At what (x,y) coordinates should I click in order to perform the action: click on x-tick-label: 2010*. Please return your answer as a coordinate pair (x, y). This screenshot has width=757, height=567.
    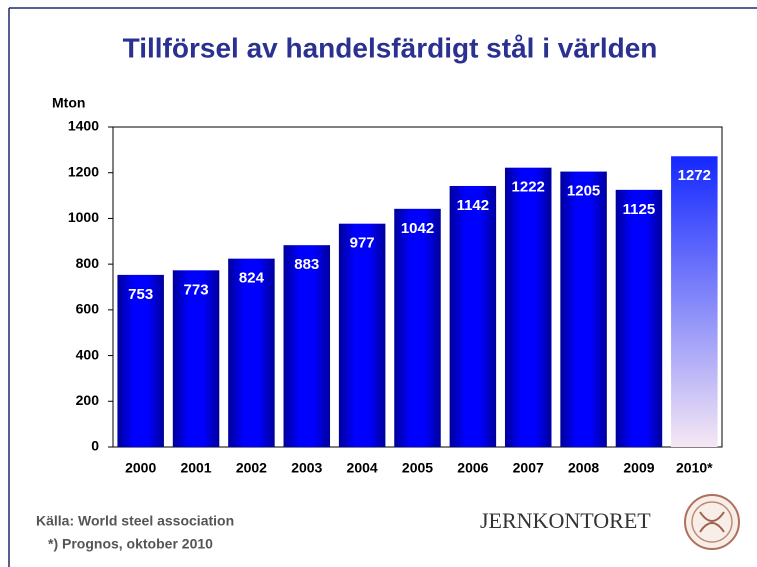
    Looking at the image, I should click on (694, 468).